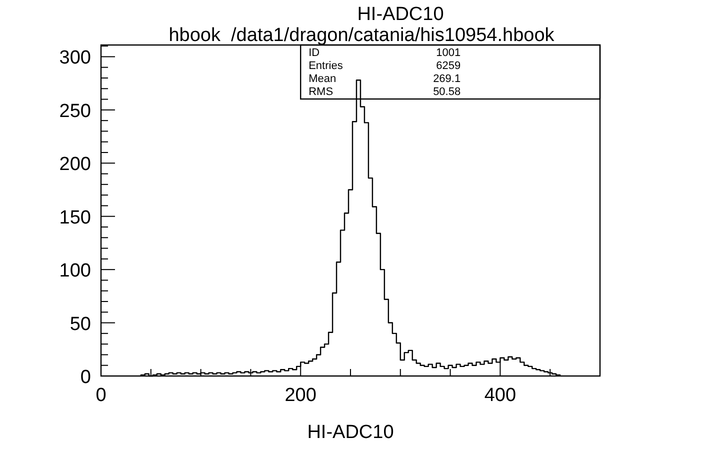 This screenshot has height=452, width=723. Describe the element at coordinates (326, 66) in the screenshot. I see `annotation: Entries` at that location.